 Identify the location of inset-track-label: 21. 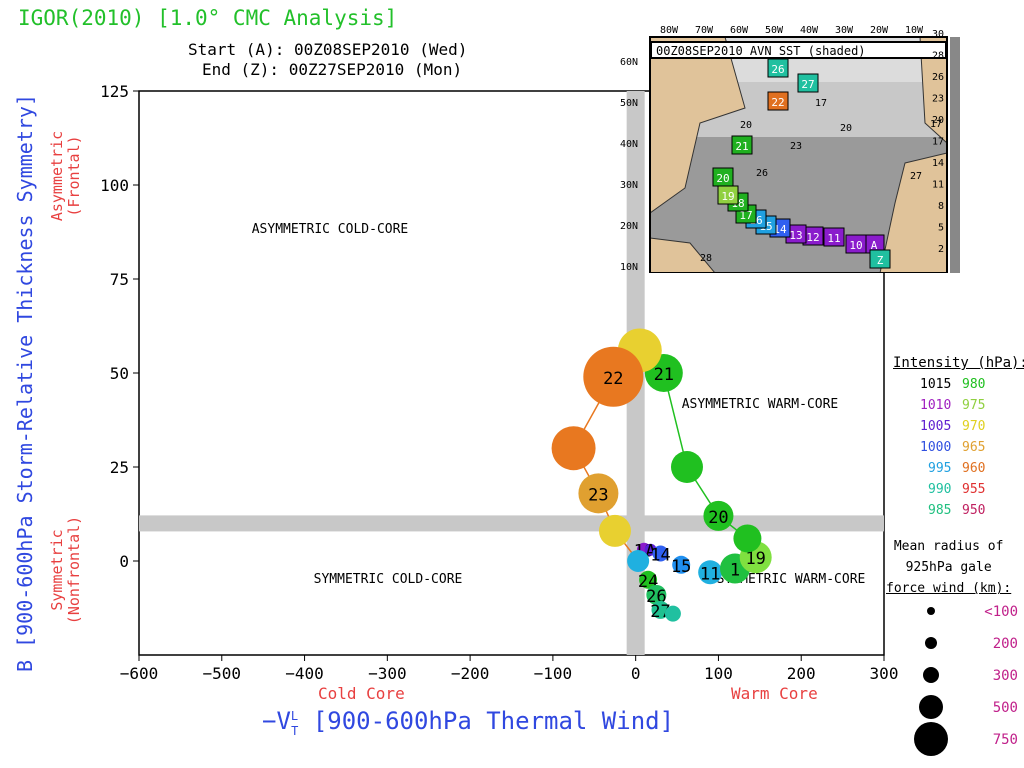
(741, 146).